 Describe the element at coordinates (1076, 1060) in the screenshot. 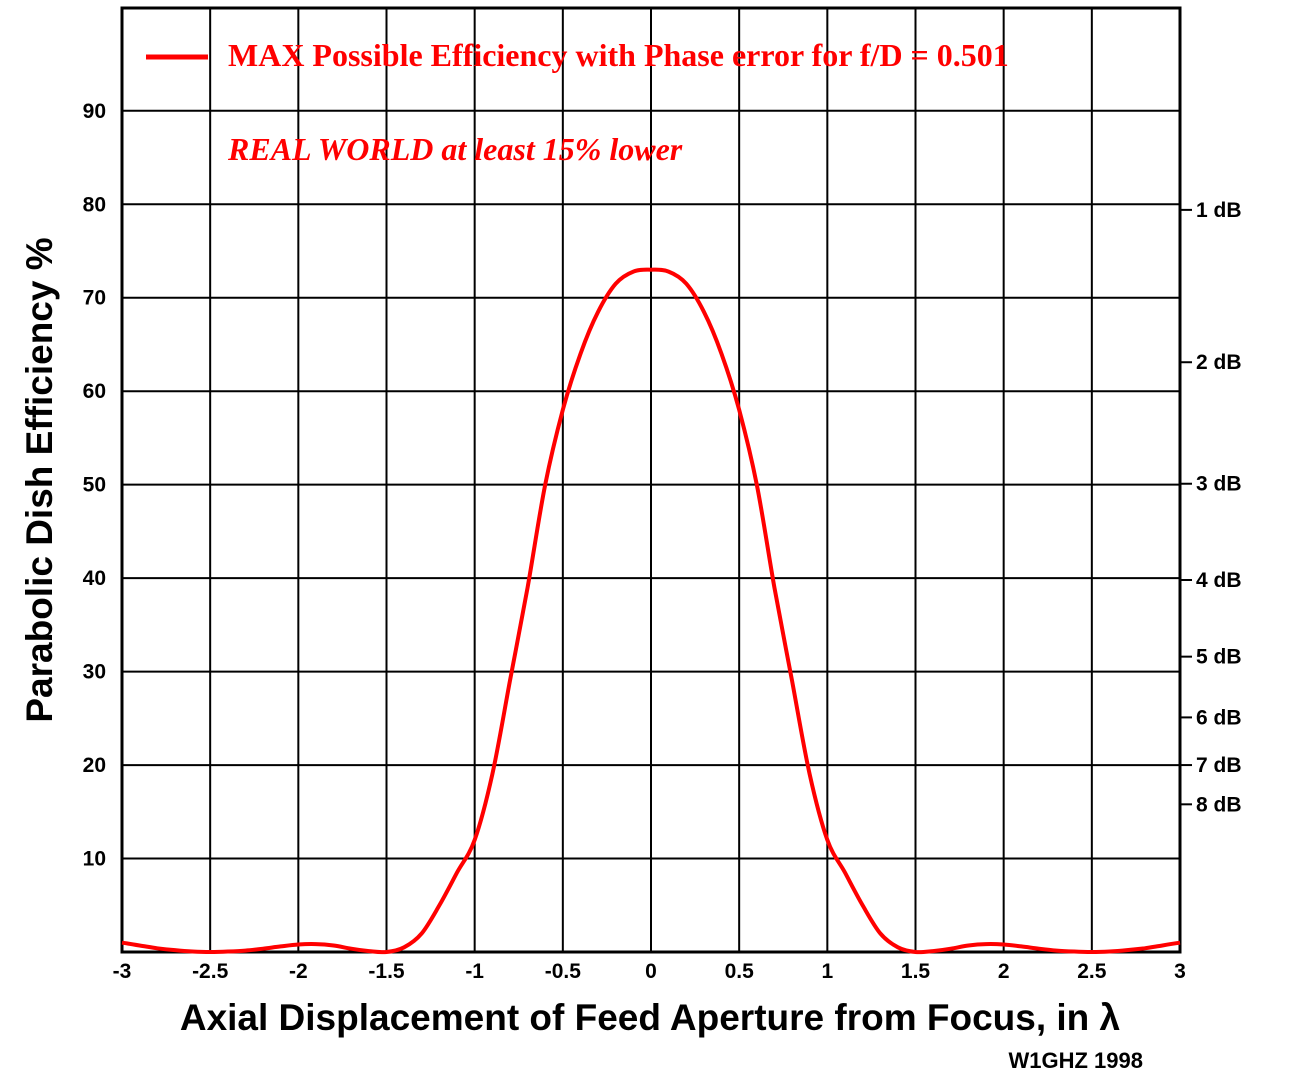

I see `credit: W1GHZ 1998` at that location.